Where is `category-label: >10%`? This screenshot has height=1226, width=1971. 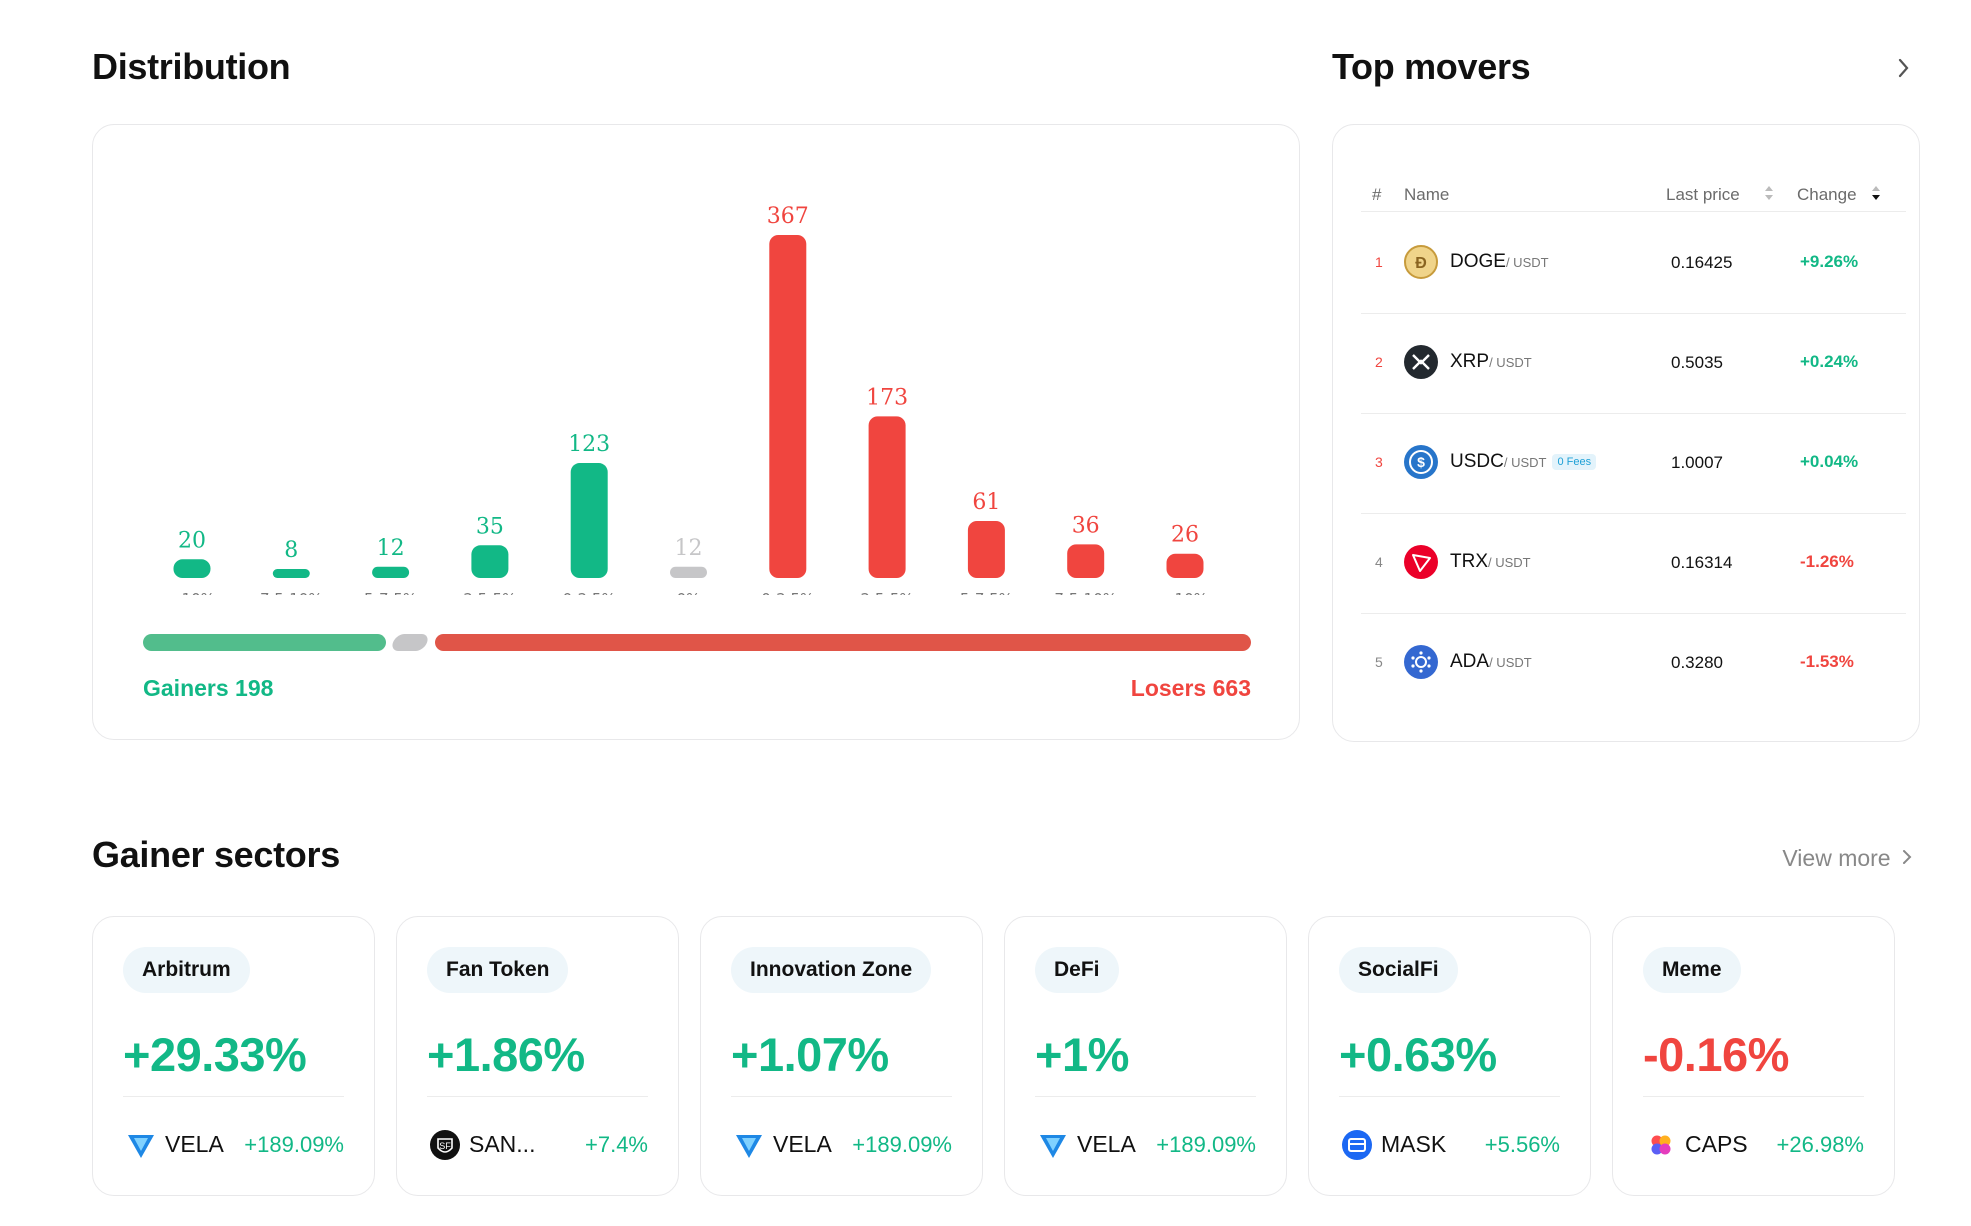 category-label: >10% is located at coordinates (192, 592).